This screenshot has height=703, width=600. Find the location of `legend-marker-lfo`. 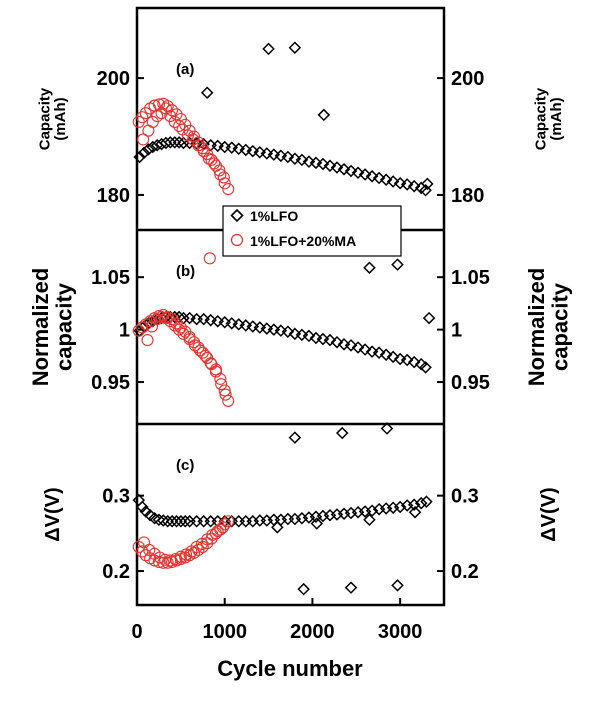

legend-marker-lfo is located at coordinates (237, 215).